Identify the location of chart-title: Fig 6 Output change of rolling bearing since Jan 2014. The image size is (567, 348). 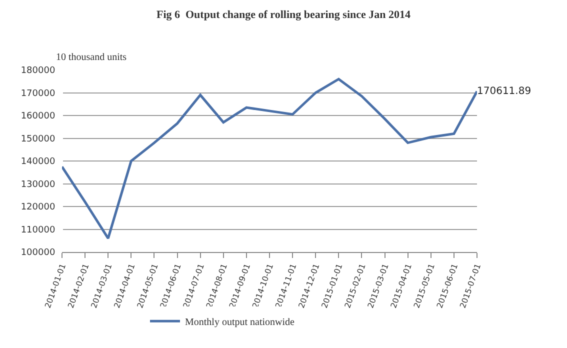
(284, 15).